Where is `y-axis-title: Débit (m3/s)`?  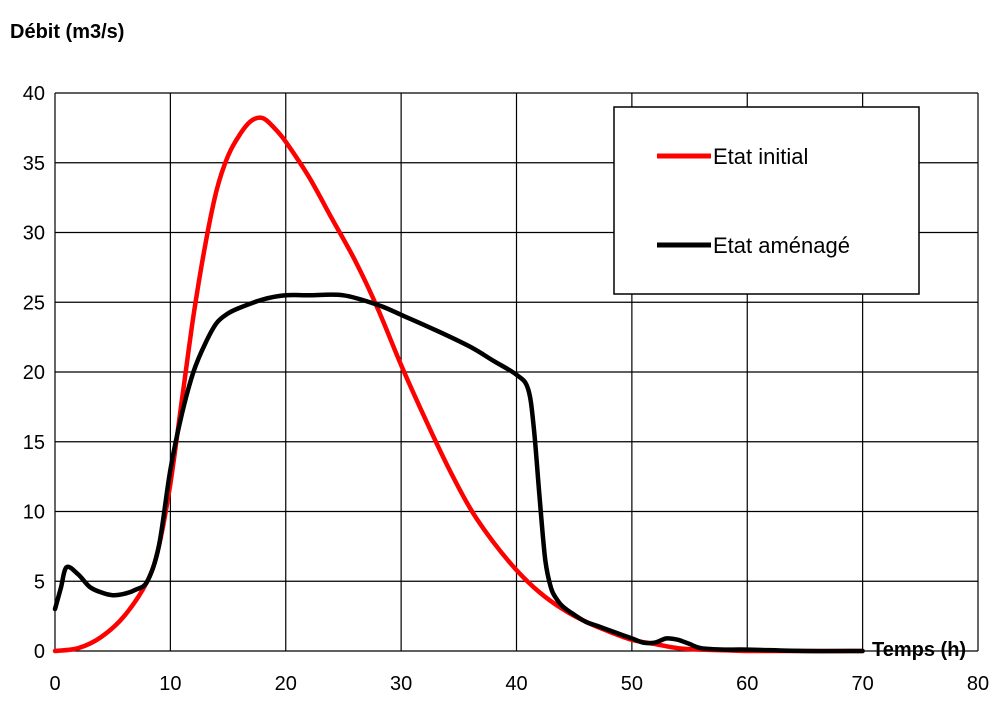
y-axis-title: Débit (m3/s) is located at coordinates (67, 32).